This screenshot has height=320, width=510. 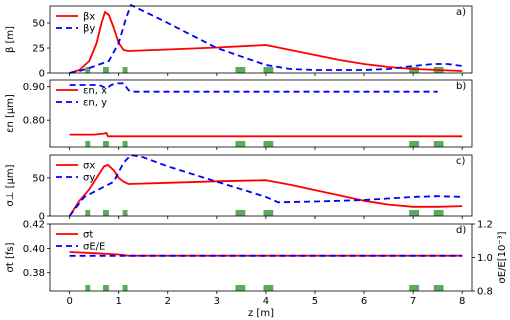 What do you see at coordinates (10, 113) in the screenshot?
I see `y-axis-label: εn [μm]` at bounding box center [10, 113].